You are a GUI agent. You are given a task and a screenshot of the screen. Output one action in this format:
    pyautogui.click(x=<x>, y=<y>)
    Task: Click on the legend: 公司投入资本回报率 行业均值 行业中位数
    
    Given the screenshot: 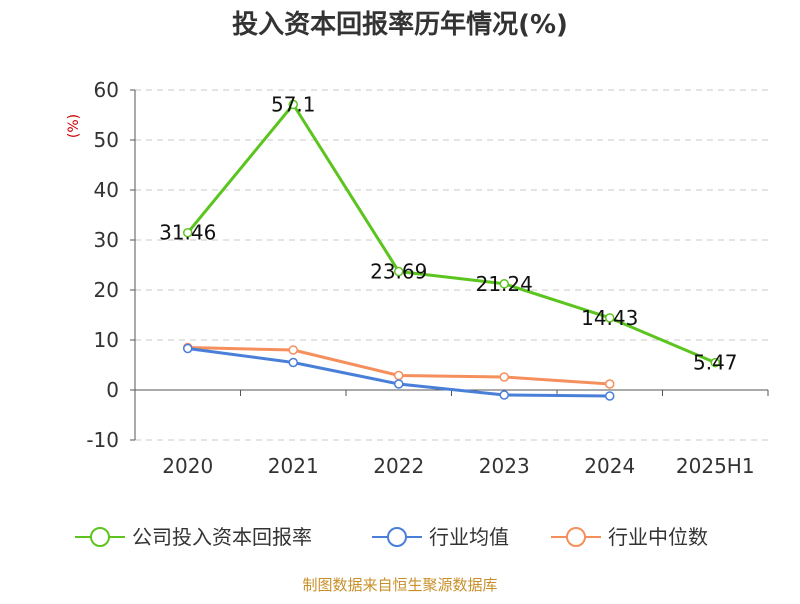 What is the action you would take?
    pyautogui.click(x=391, y=537)
    